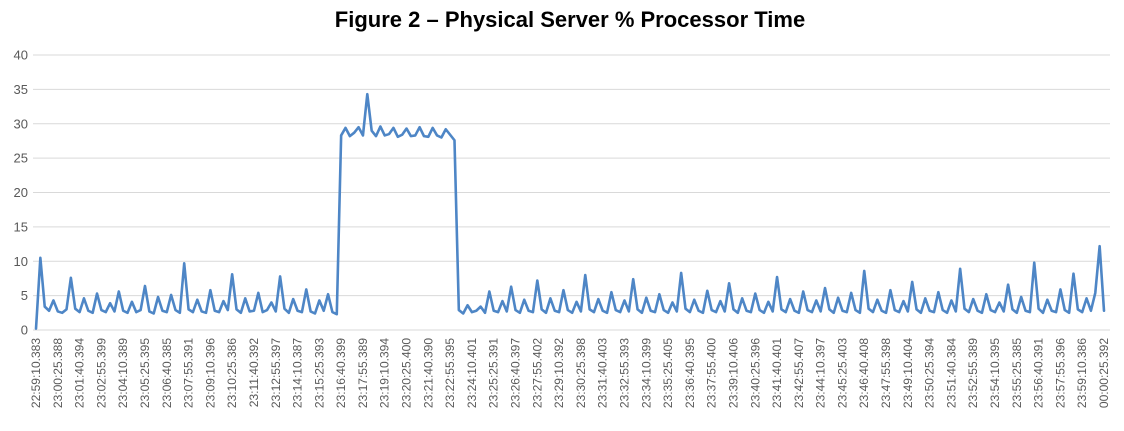 This screenshot has width=1124, height=431. Describe the element at coordinates (951, 373) in the screenshot. I see `x-axis-tick-label: 23:51:40.384` at that location.